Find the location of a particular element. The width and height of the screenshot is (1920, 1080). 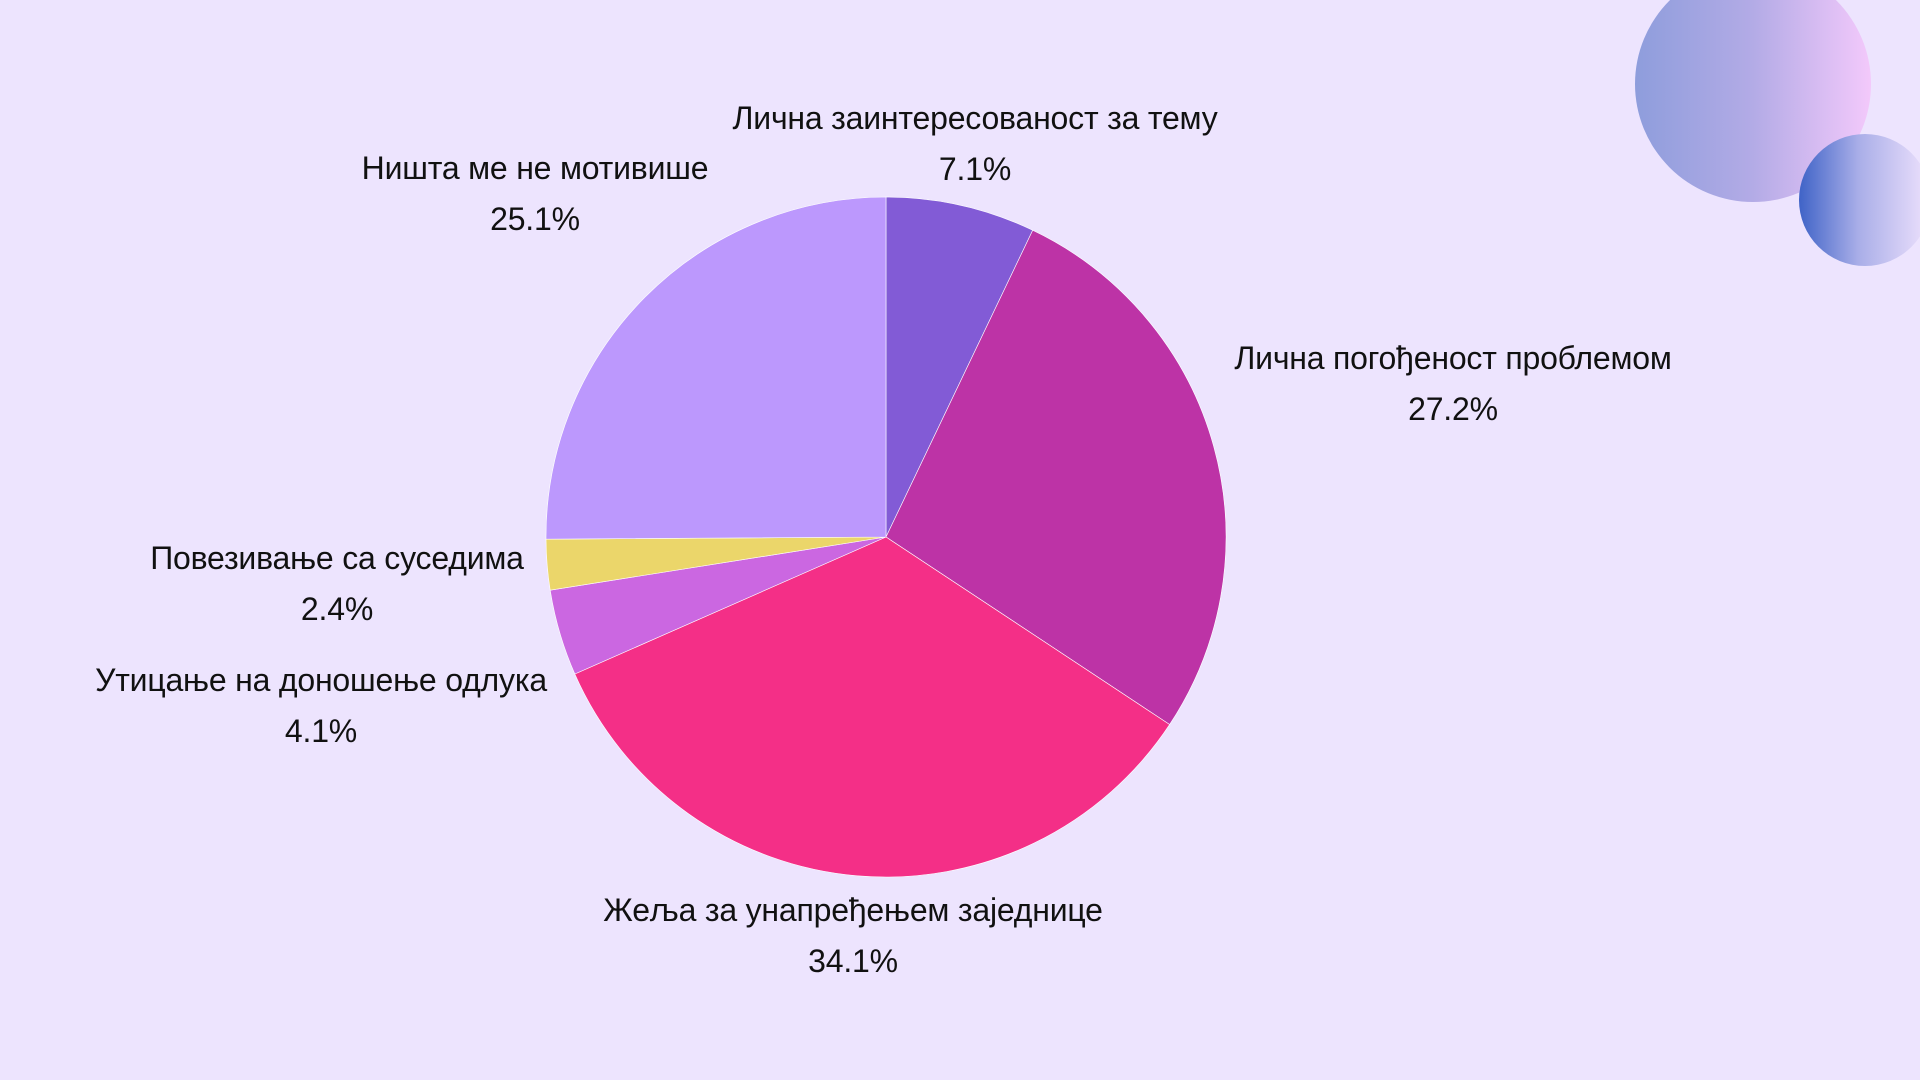

slice-label-community-improvement: Жеља за унапређењем заједнице 34.1% is located at coordinates (853, 936).